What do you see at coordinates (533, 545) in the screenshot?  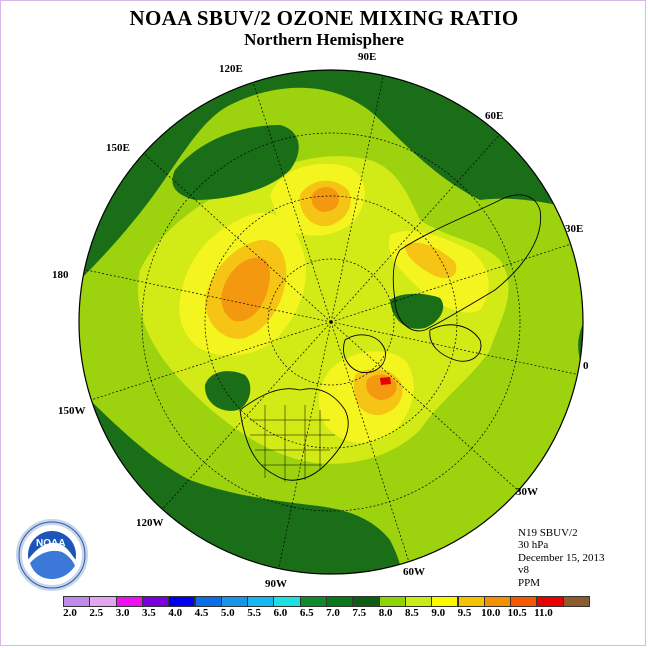 I see `pressure-level-label: 30 hPa` at bounding box center [533, 545].